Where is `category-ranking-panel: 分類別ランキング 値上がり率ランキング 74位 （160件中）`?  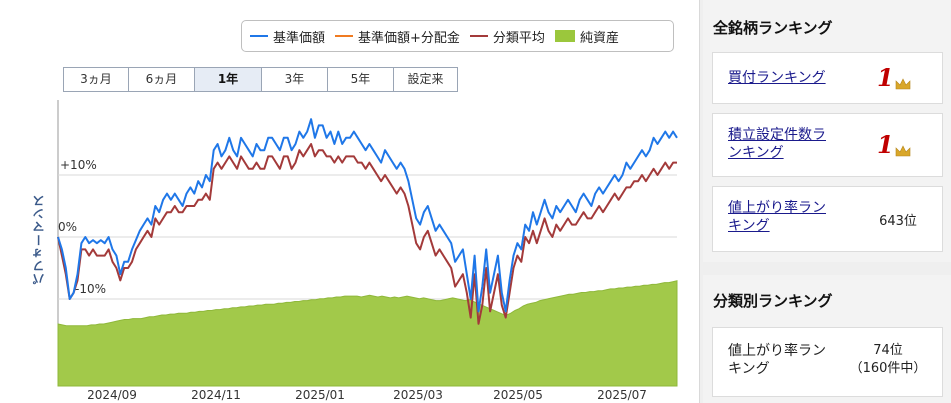 category-ranking-panel: 分類別ランキング 値上がり率ランキング 74位 （160件中） is located at coordinates (827, 339).